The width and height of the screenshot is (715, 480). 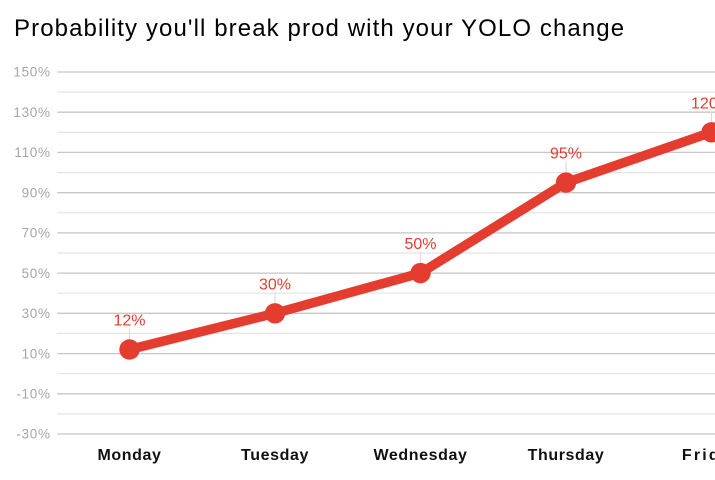 I want to click on svg-text: 12%, so click(x=129, y=321).